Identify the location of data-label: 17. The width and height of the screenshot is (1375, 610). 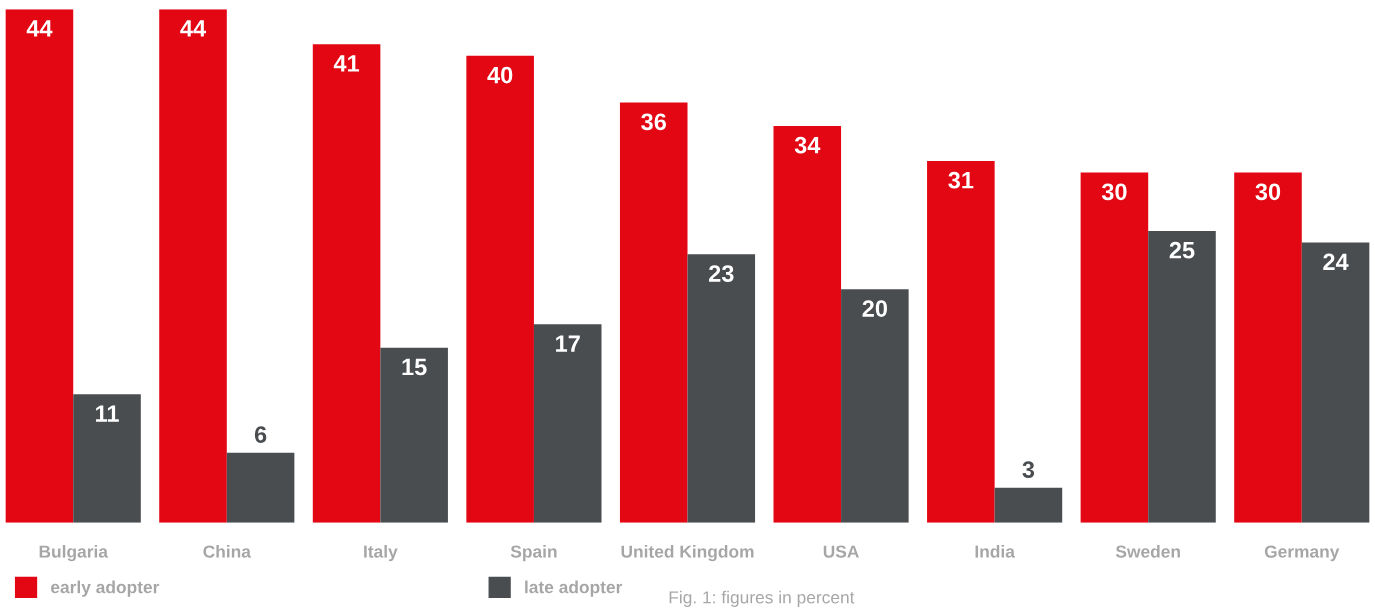
(568, 343).